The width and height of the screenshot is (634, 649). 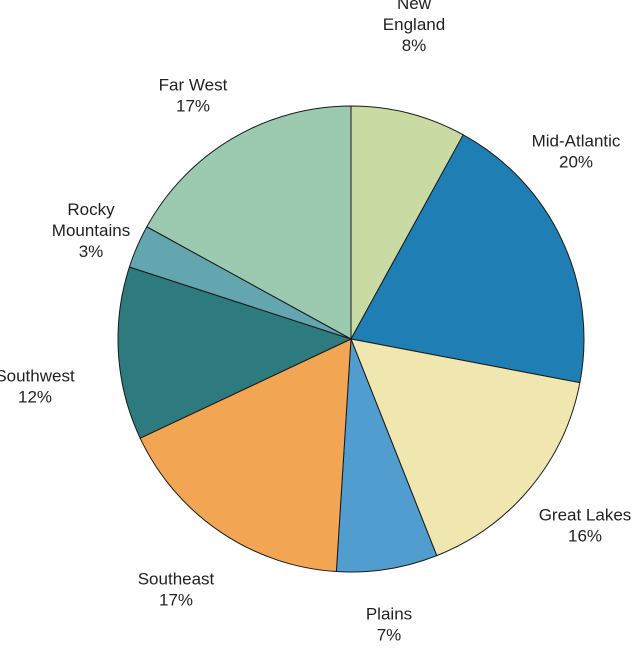 What do you see at coordinates (576, 162) in the screenshot?
I see `slice-percent-mid-atlantic: 20%` at bounding box center [576, 162].